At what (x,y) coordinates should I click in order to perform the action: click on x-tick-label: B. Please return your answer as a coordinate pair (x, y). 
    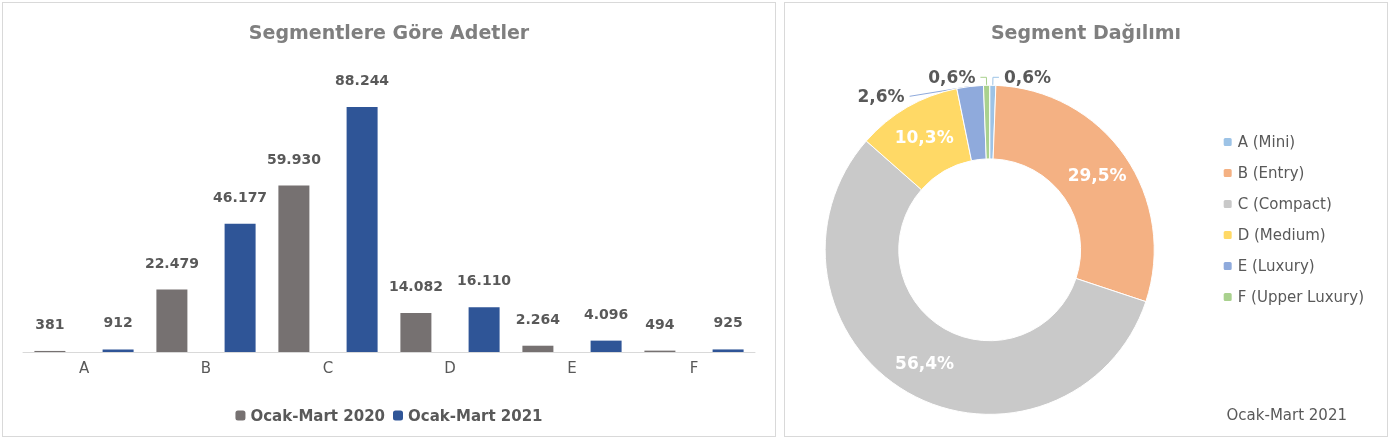
    Looking at the image, I should click on (206, 367).